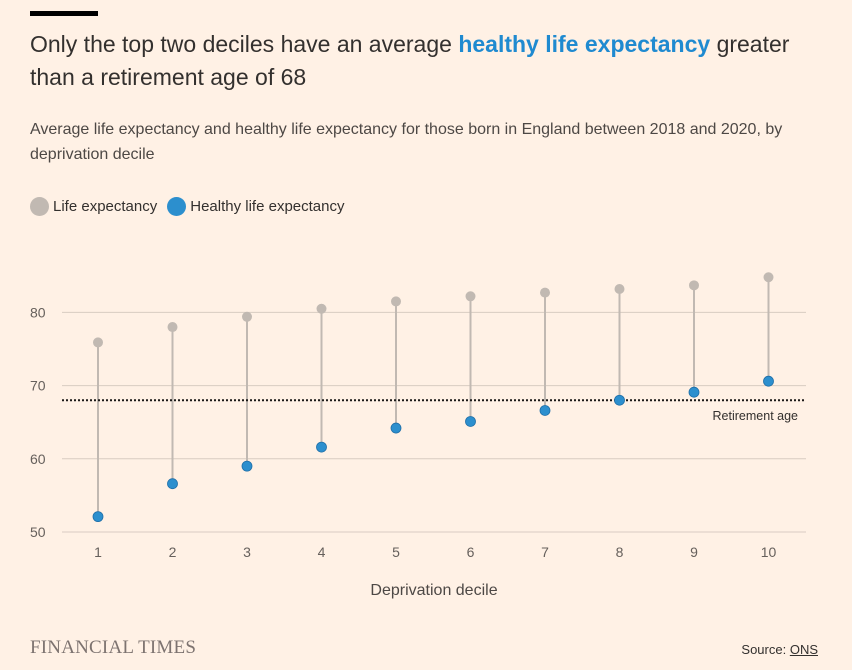  What do you see at coordinates (241, 44) in the screenshot?
I see `title-text-start: Only the top two deciles have an average` at bounding box center [241, 44].